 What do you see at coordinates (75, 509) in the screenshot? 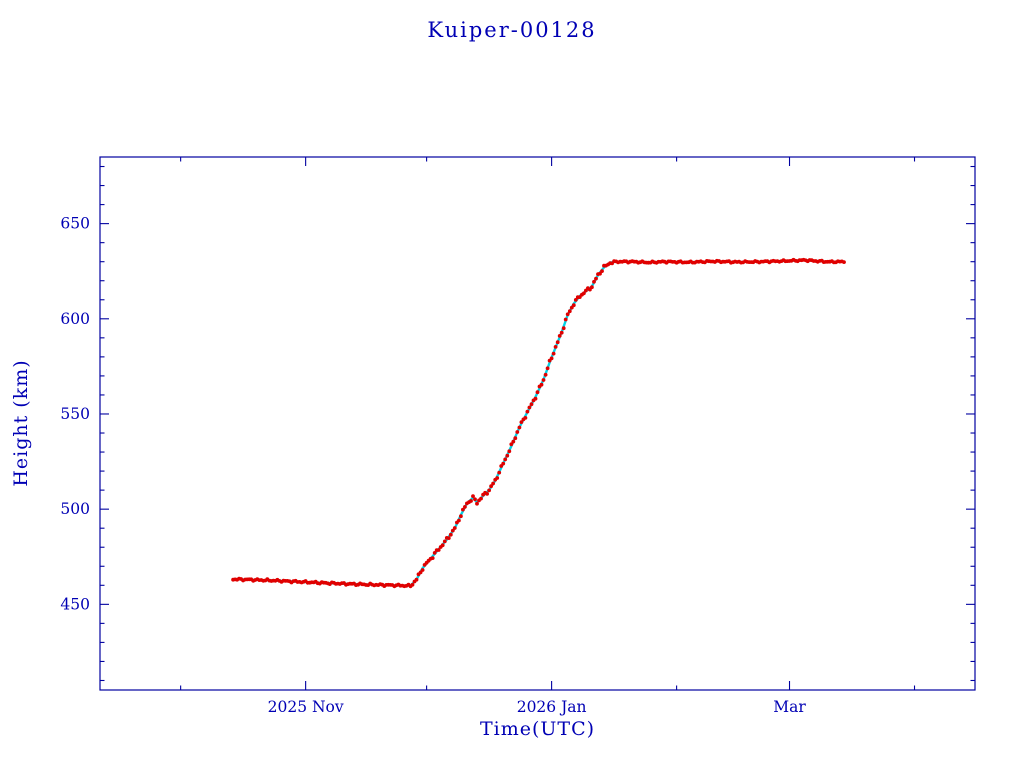
I see `y-tick-label: 500` at bounding box center [75, 509].